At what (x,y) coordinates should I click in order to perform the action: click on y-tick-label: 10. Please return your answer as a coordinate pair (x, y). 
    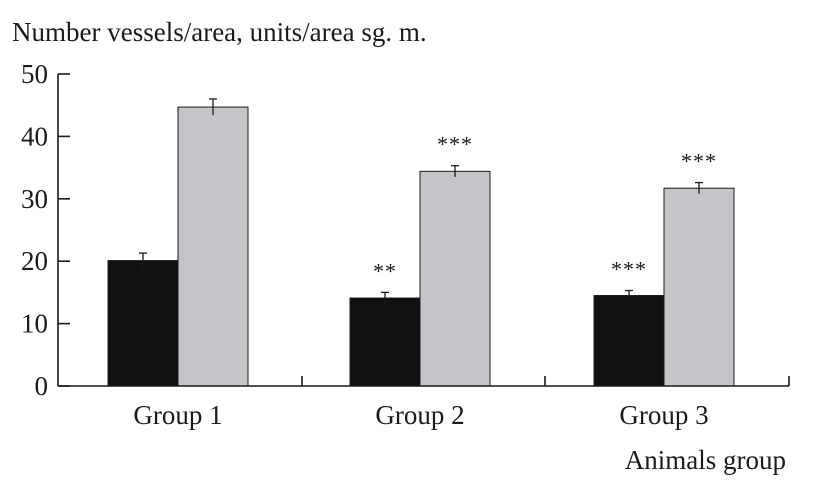
    Looking at the image, I should click on (34, 324).